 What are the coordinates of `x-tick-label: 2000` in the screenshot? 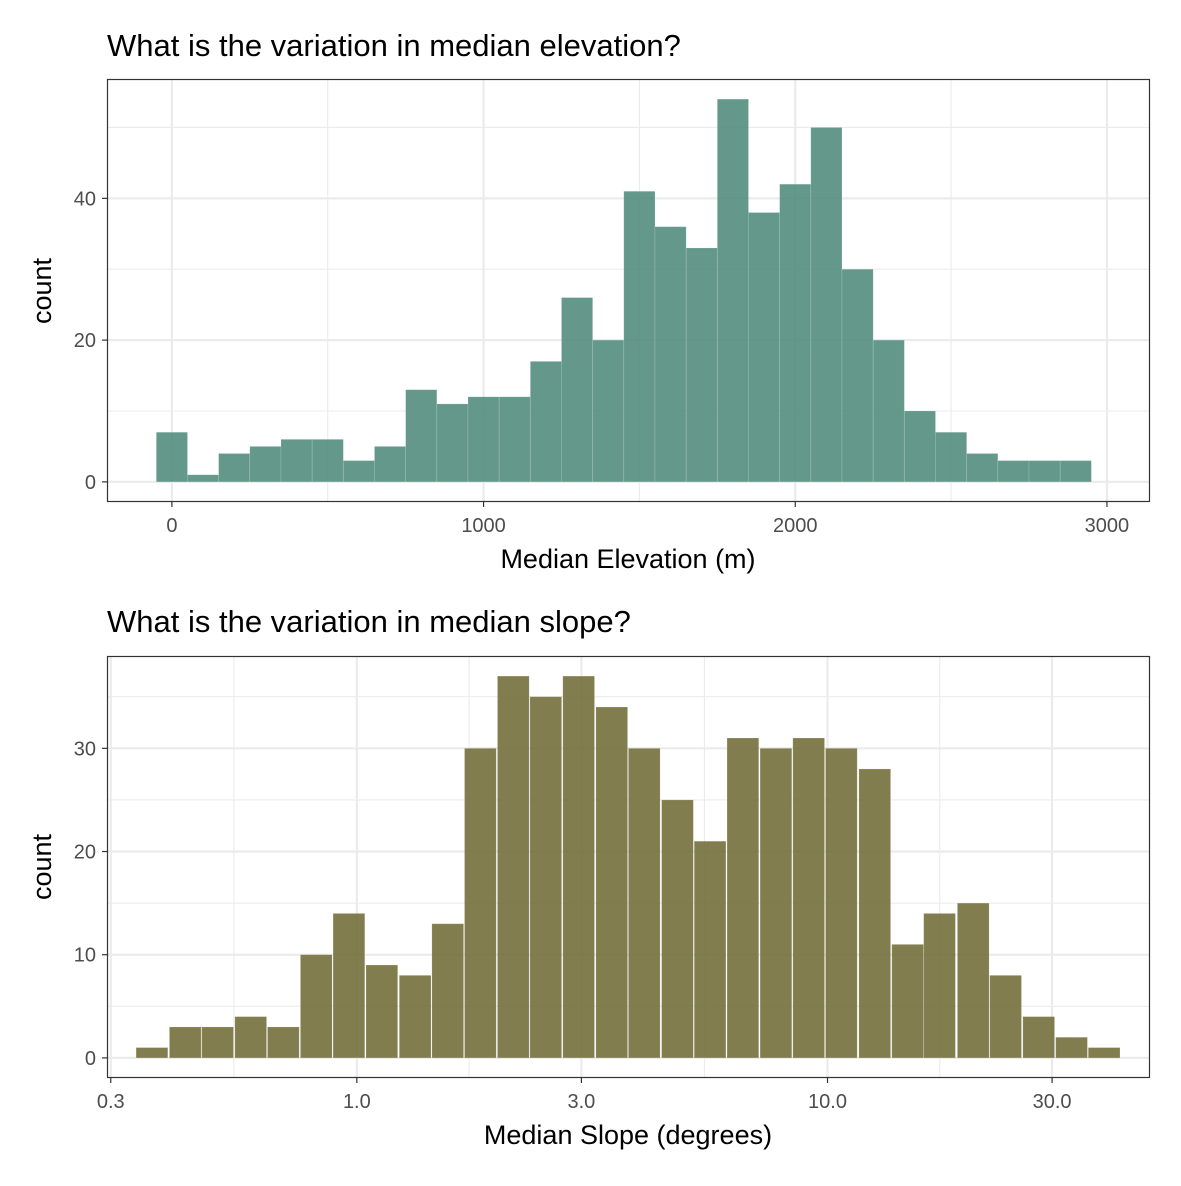 It's located at (795, 526).